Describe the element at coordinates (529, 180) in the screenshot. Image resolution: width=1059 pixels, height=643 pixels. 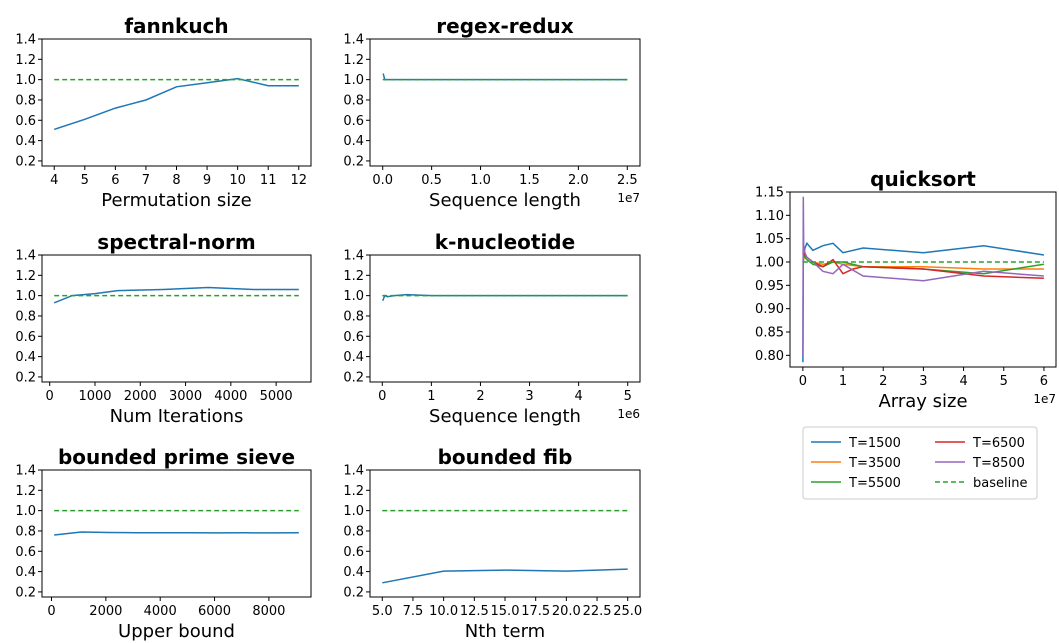
I see `x-tick-label: 1.5` at that location.